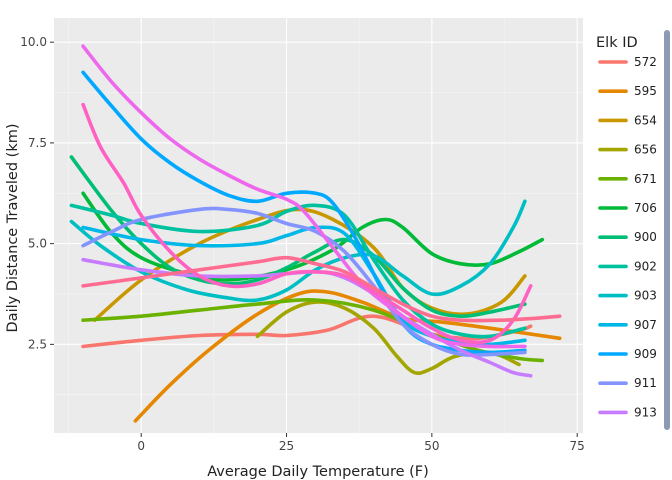 This screenshot has height=480, width=672. I want to click on y-tick-label: 2.5, so click(37, 344).